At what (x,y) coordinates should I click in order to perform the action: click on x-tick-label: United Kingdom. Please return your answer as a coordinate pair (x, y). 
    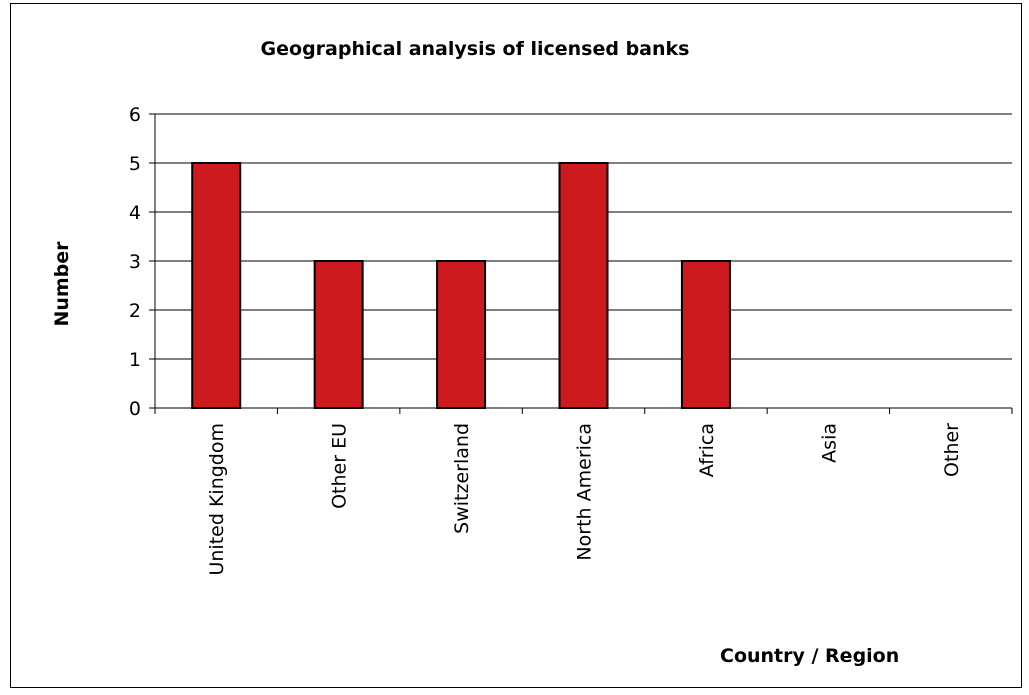
    Looking at the image, I should click on (217, 499).